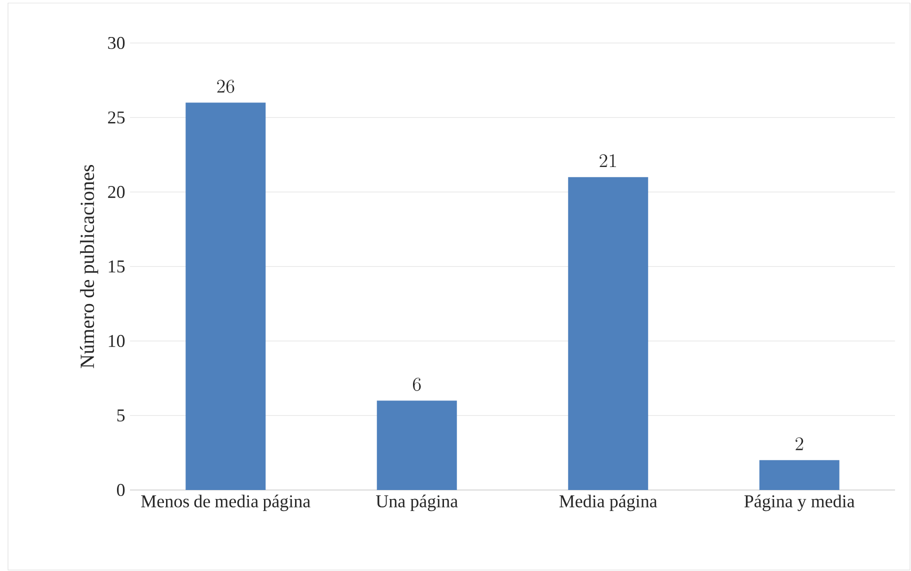 The height and width of the screenshot is (571, 911). I want to click on data-label: 2, so click(800, 443).